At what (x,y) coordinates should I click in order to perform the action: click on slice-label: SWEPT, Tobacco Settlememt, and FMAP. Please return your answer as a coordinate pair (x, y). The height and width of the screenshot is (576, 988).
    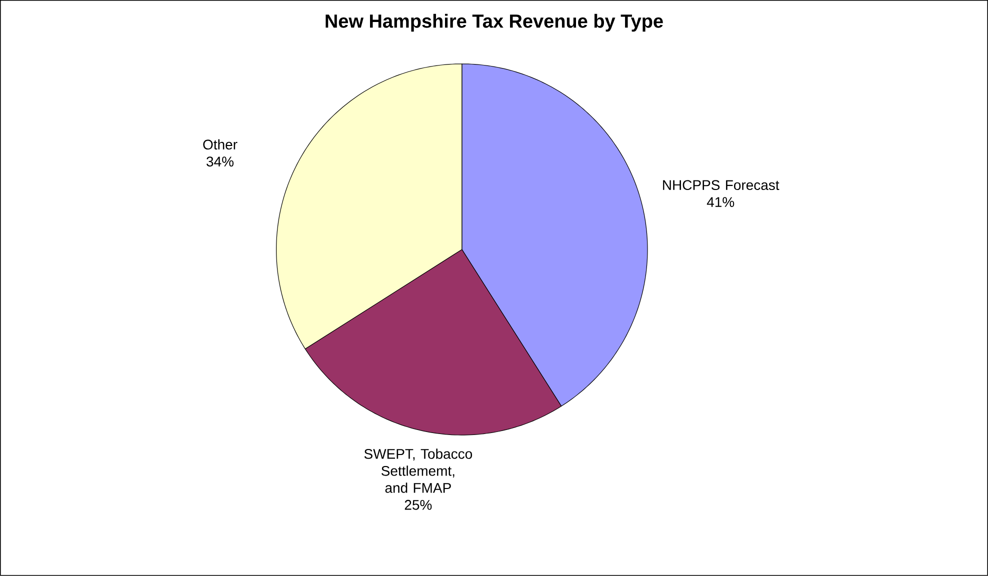
    Looking at the image, I should click on (418, 470).